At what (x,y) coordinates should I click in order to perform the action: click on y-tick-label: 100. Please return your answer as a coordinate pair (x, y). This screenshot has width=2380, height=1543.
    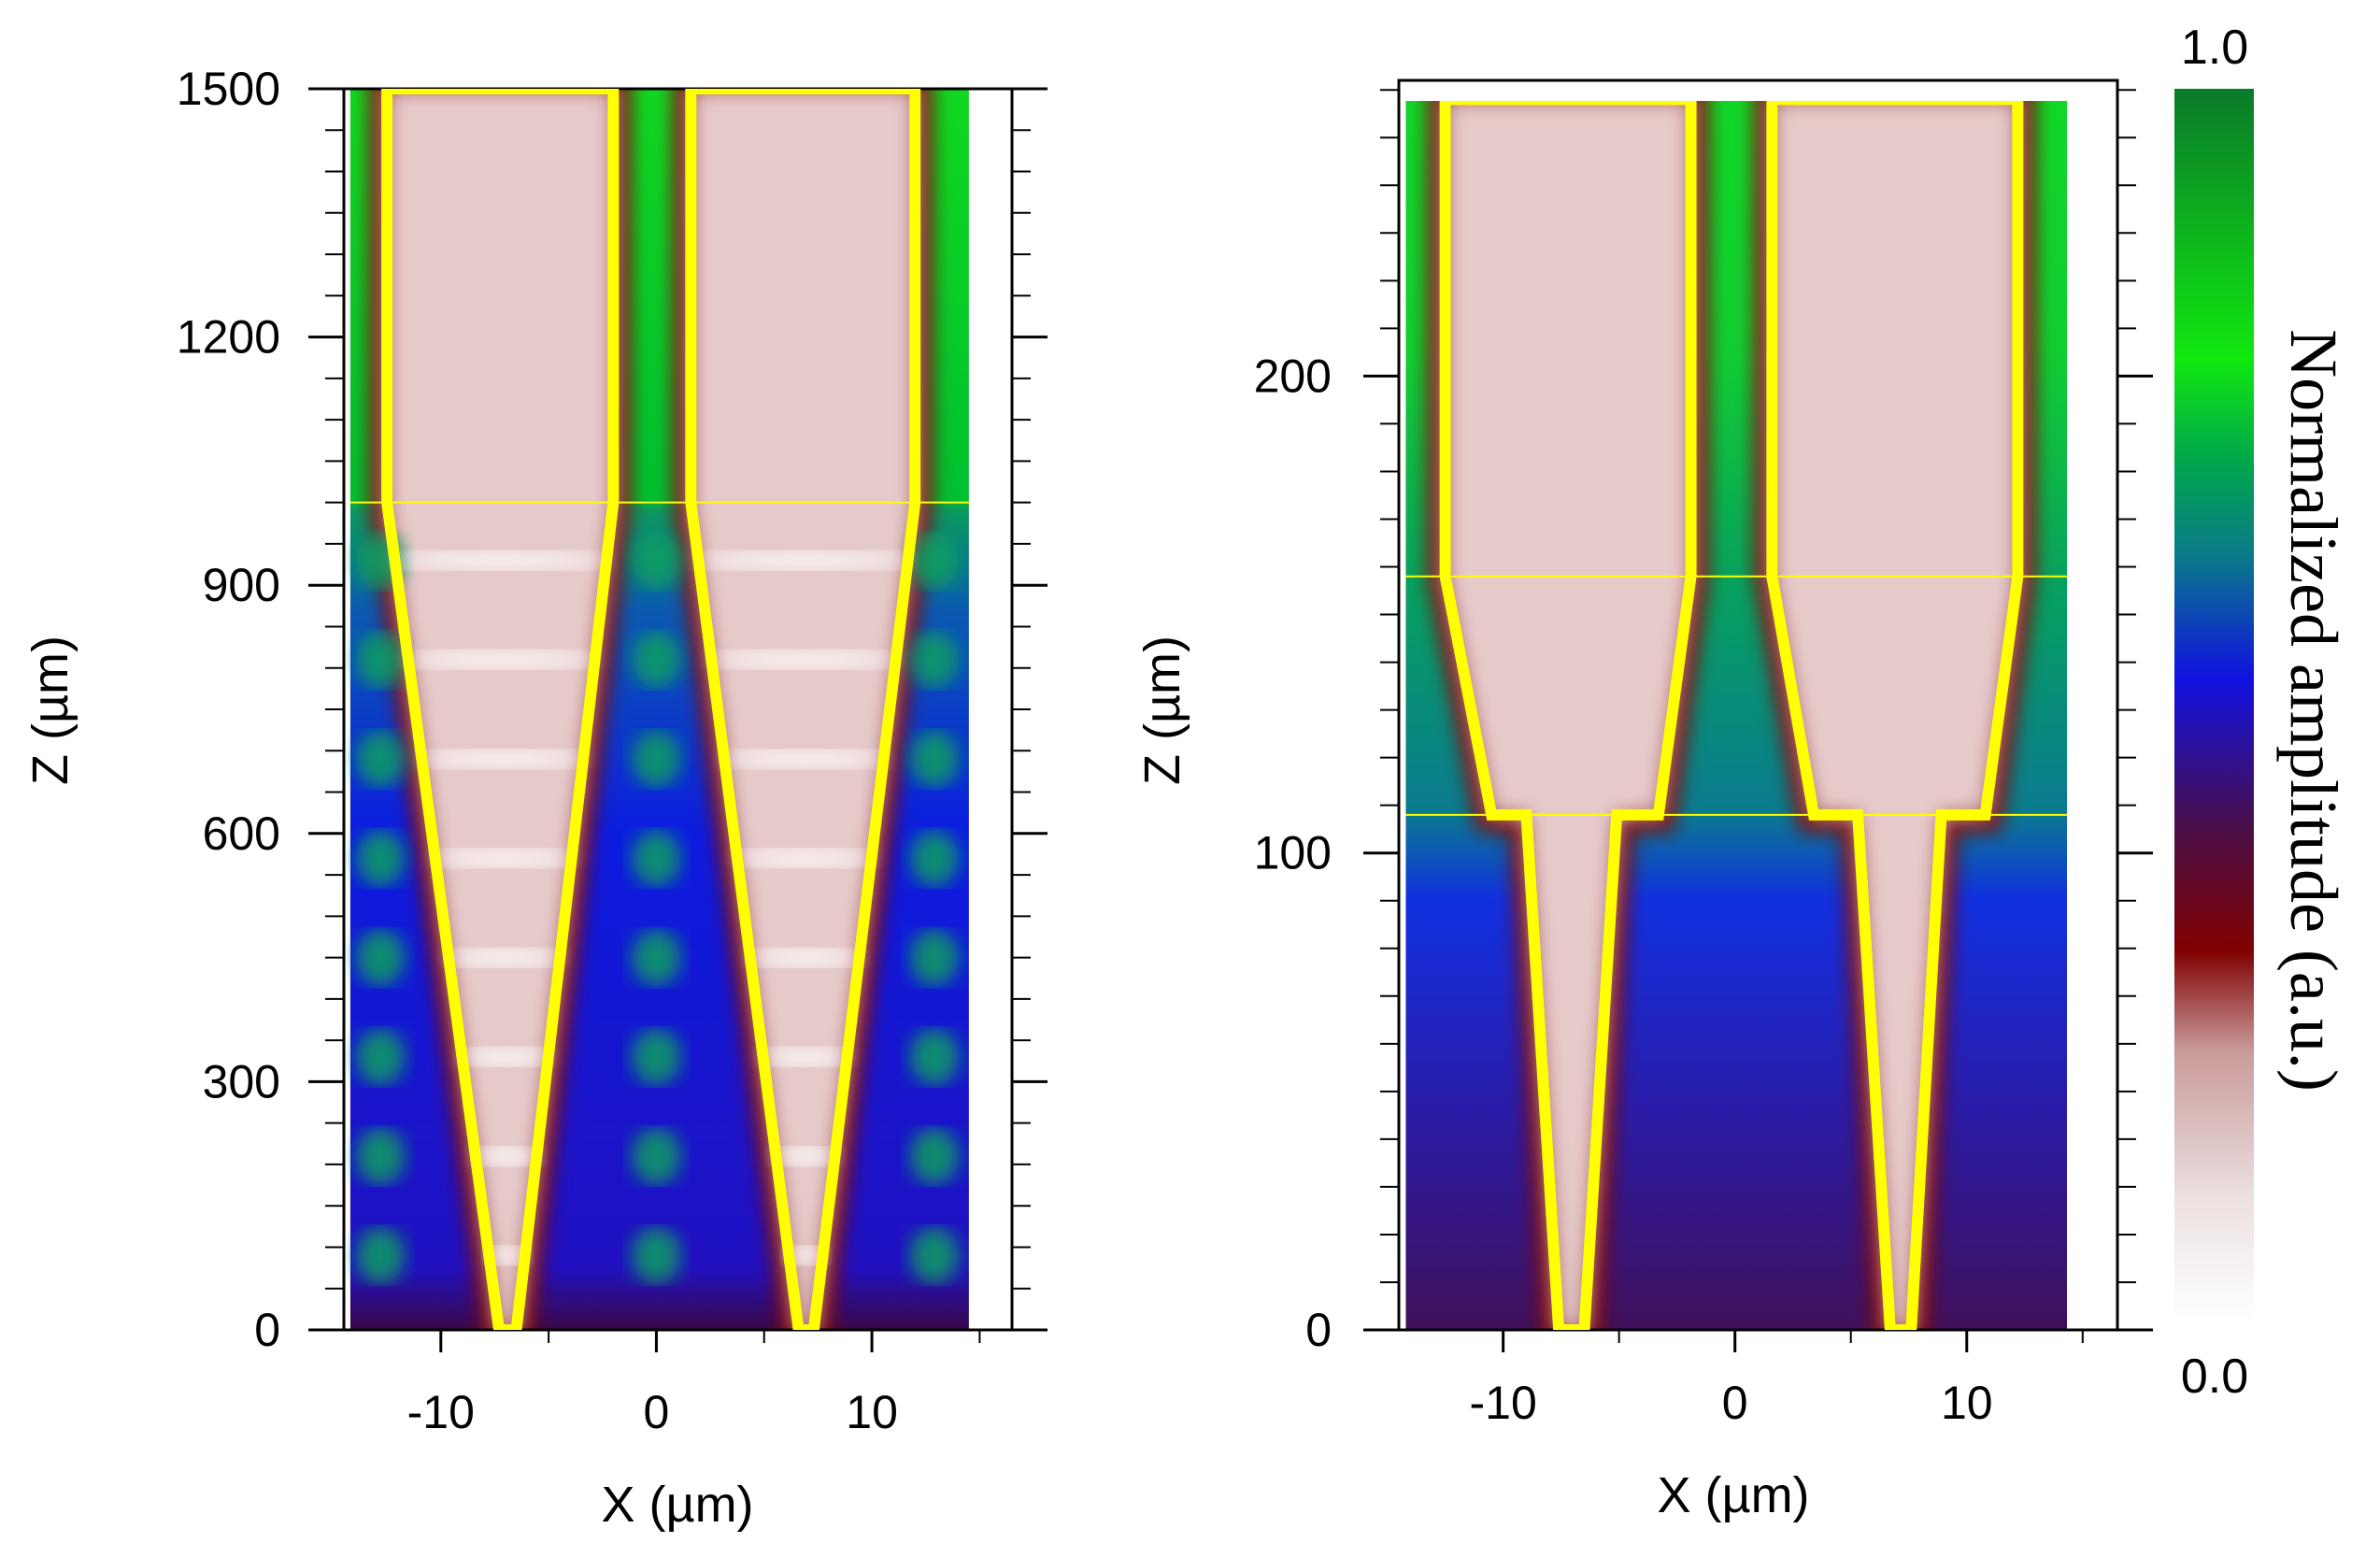
    Looking at the image, I should click on (1293, 853).